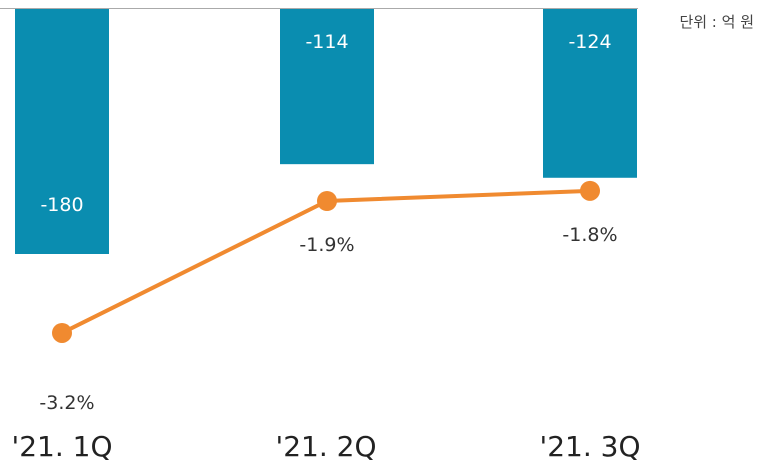  I want to click on x-tick-label-1: '21. 1Q, so click(62, 446).